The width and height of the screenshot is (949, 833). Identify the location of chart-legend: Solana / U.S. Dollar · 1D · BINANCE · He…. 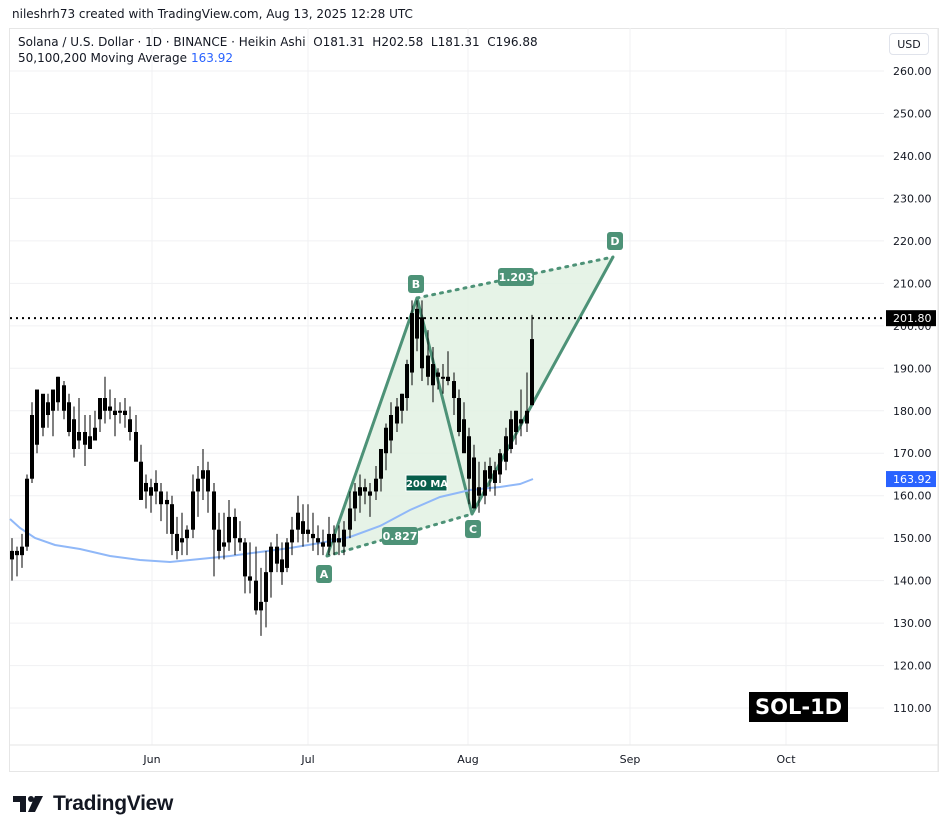
(278, 50).